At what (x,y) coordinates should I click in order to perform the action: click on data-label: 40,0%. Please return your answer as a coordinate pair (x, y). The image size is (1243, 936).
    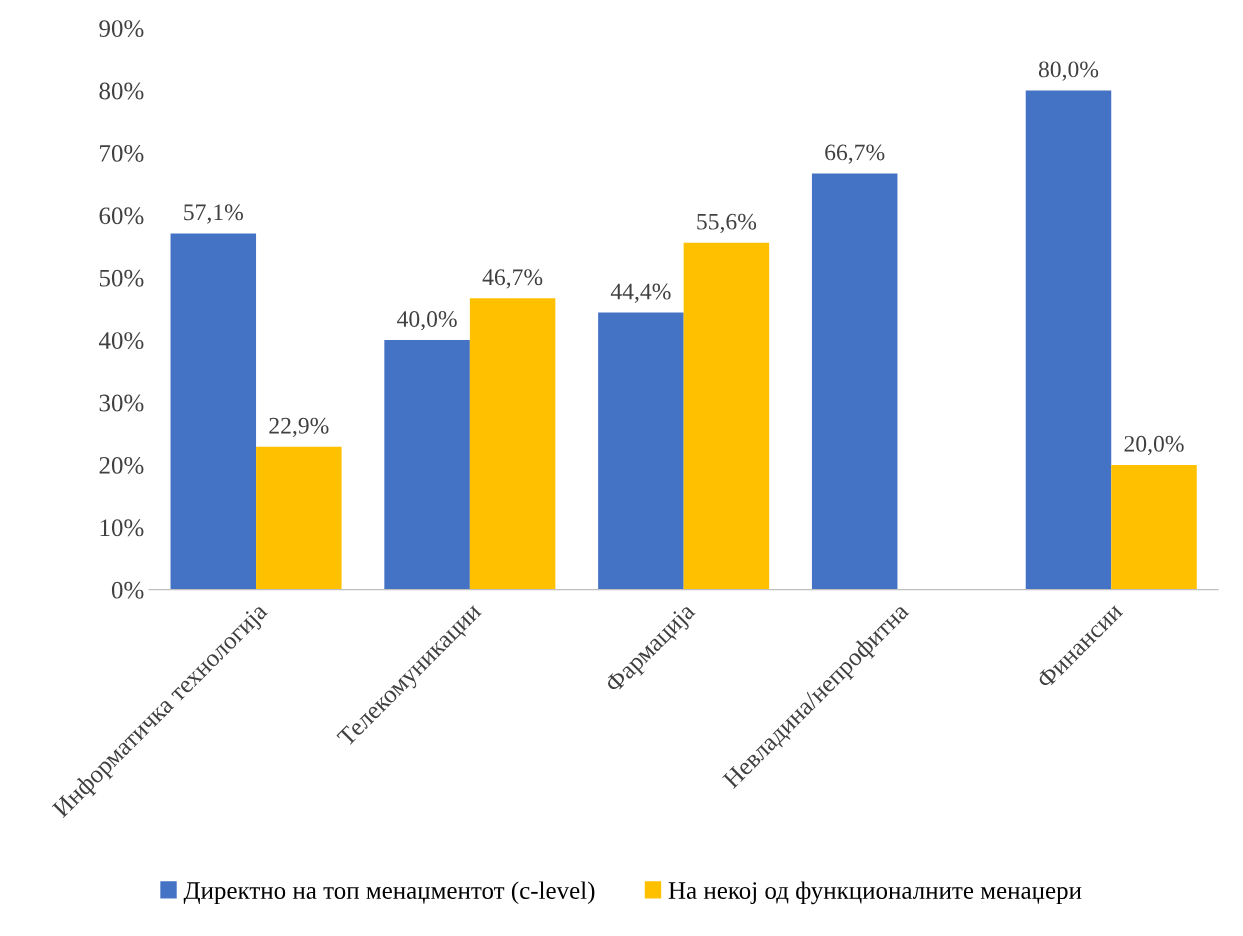
    Looking at the image, I should click on (427, 321).